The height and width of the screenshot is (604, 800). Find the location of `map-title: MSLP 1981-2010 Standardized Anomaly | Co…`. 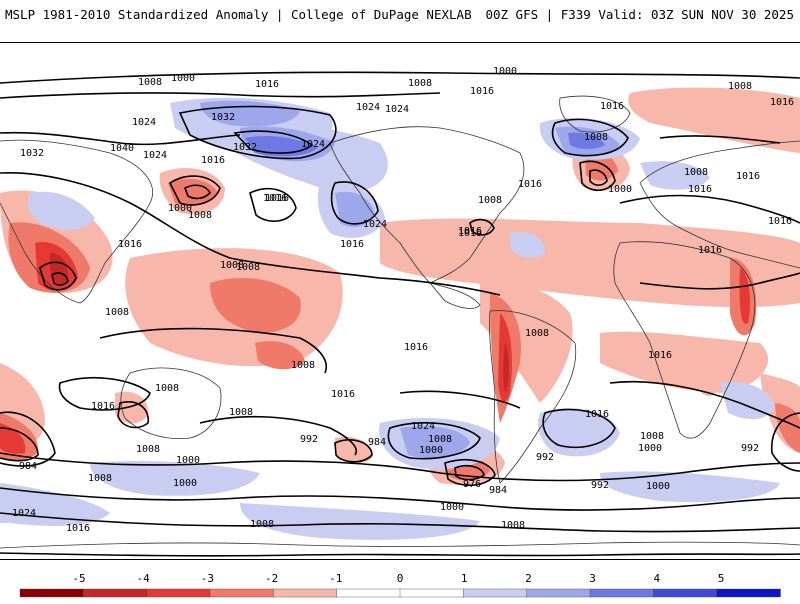

map-title: MSLP 1981-2010 Standardized Anomaly | Co… is located at coordinates (238, 14).